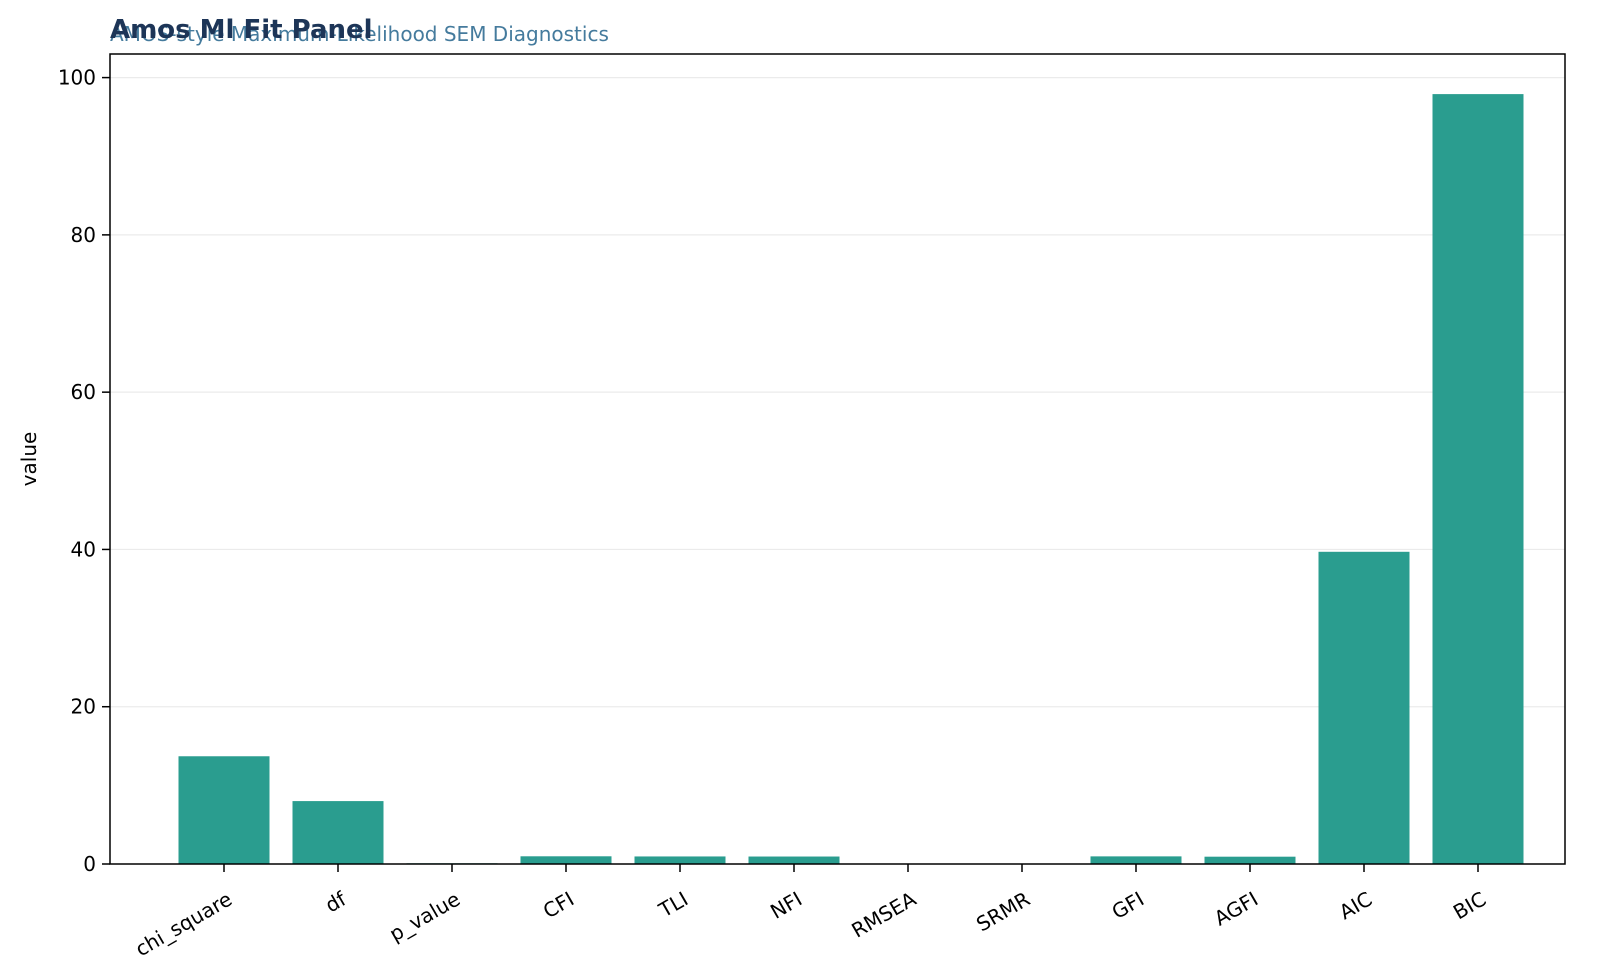 The width and height of the screenshot is (1600, 979). What do you see at coordinates (241, 30) in the screenshot?
I see `chart-title: Amos Ml Fit Panel` at bounding box center [241, 30].